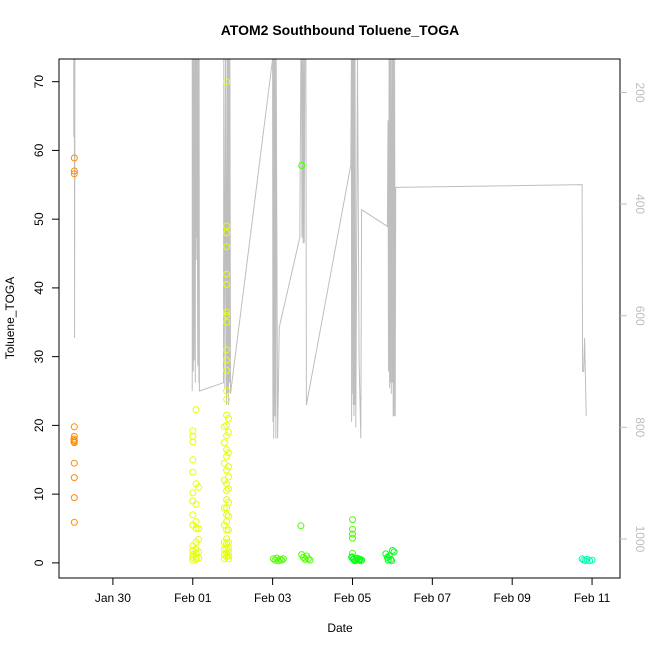  I want to click on y2-tick-label: 400, so click(640, 204).